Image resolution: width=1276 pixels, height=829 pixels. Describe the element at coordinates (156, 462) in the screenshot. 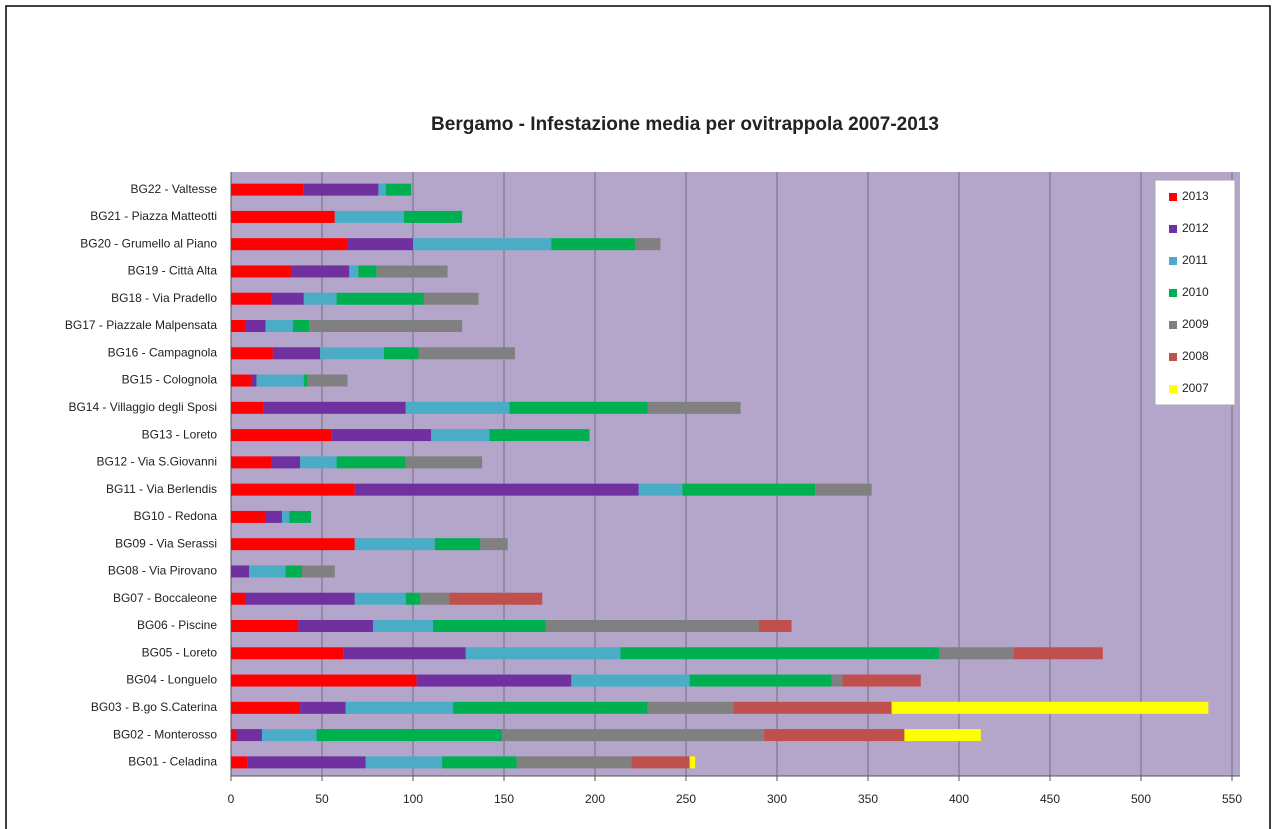

I see `y-tick-label: BG12 - Via S.Giovanni` at that location.